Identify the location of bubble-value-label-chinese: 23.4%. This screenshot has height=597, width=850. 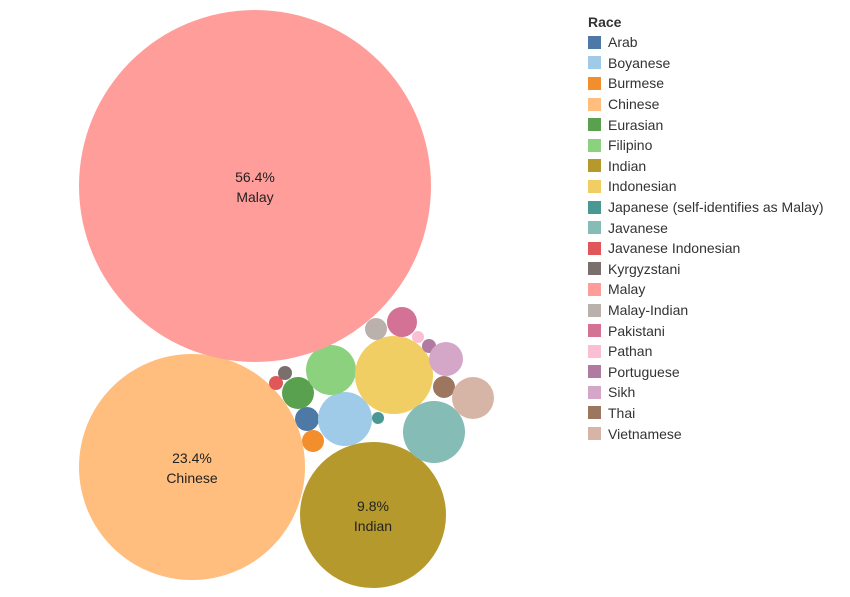
(192, 458).